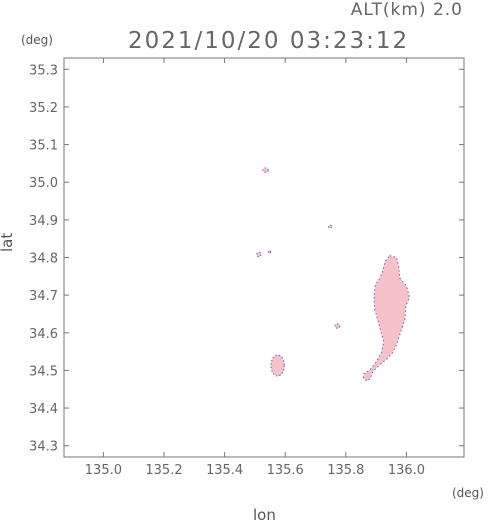 Image resolution: width=491 pixels, height=524 pixels. Describe the element at coordinates (330, 226) in the screenshot. I see `echo-region-speck-mid` at that location.